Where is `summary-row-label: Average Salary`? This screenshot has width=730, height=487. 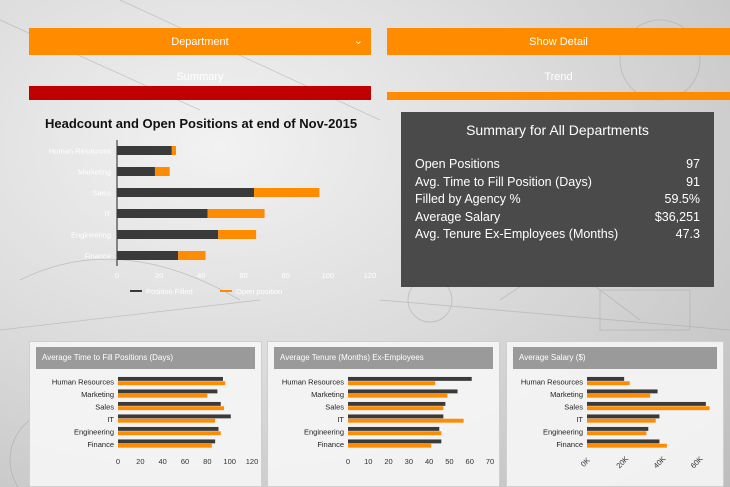
summary-row-label: Average Salary is located at coordinates (458, 216).